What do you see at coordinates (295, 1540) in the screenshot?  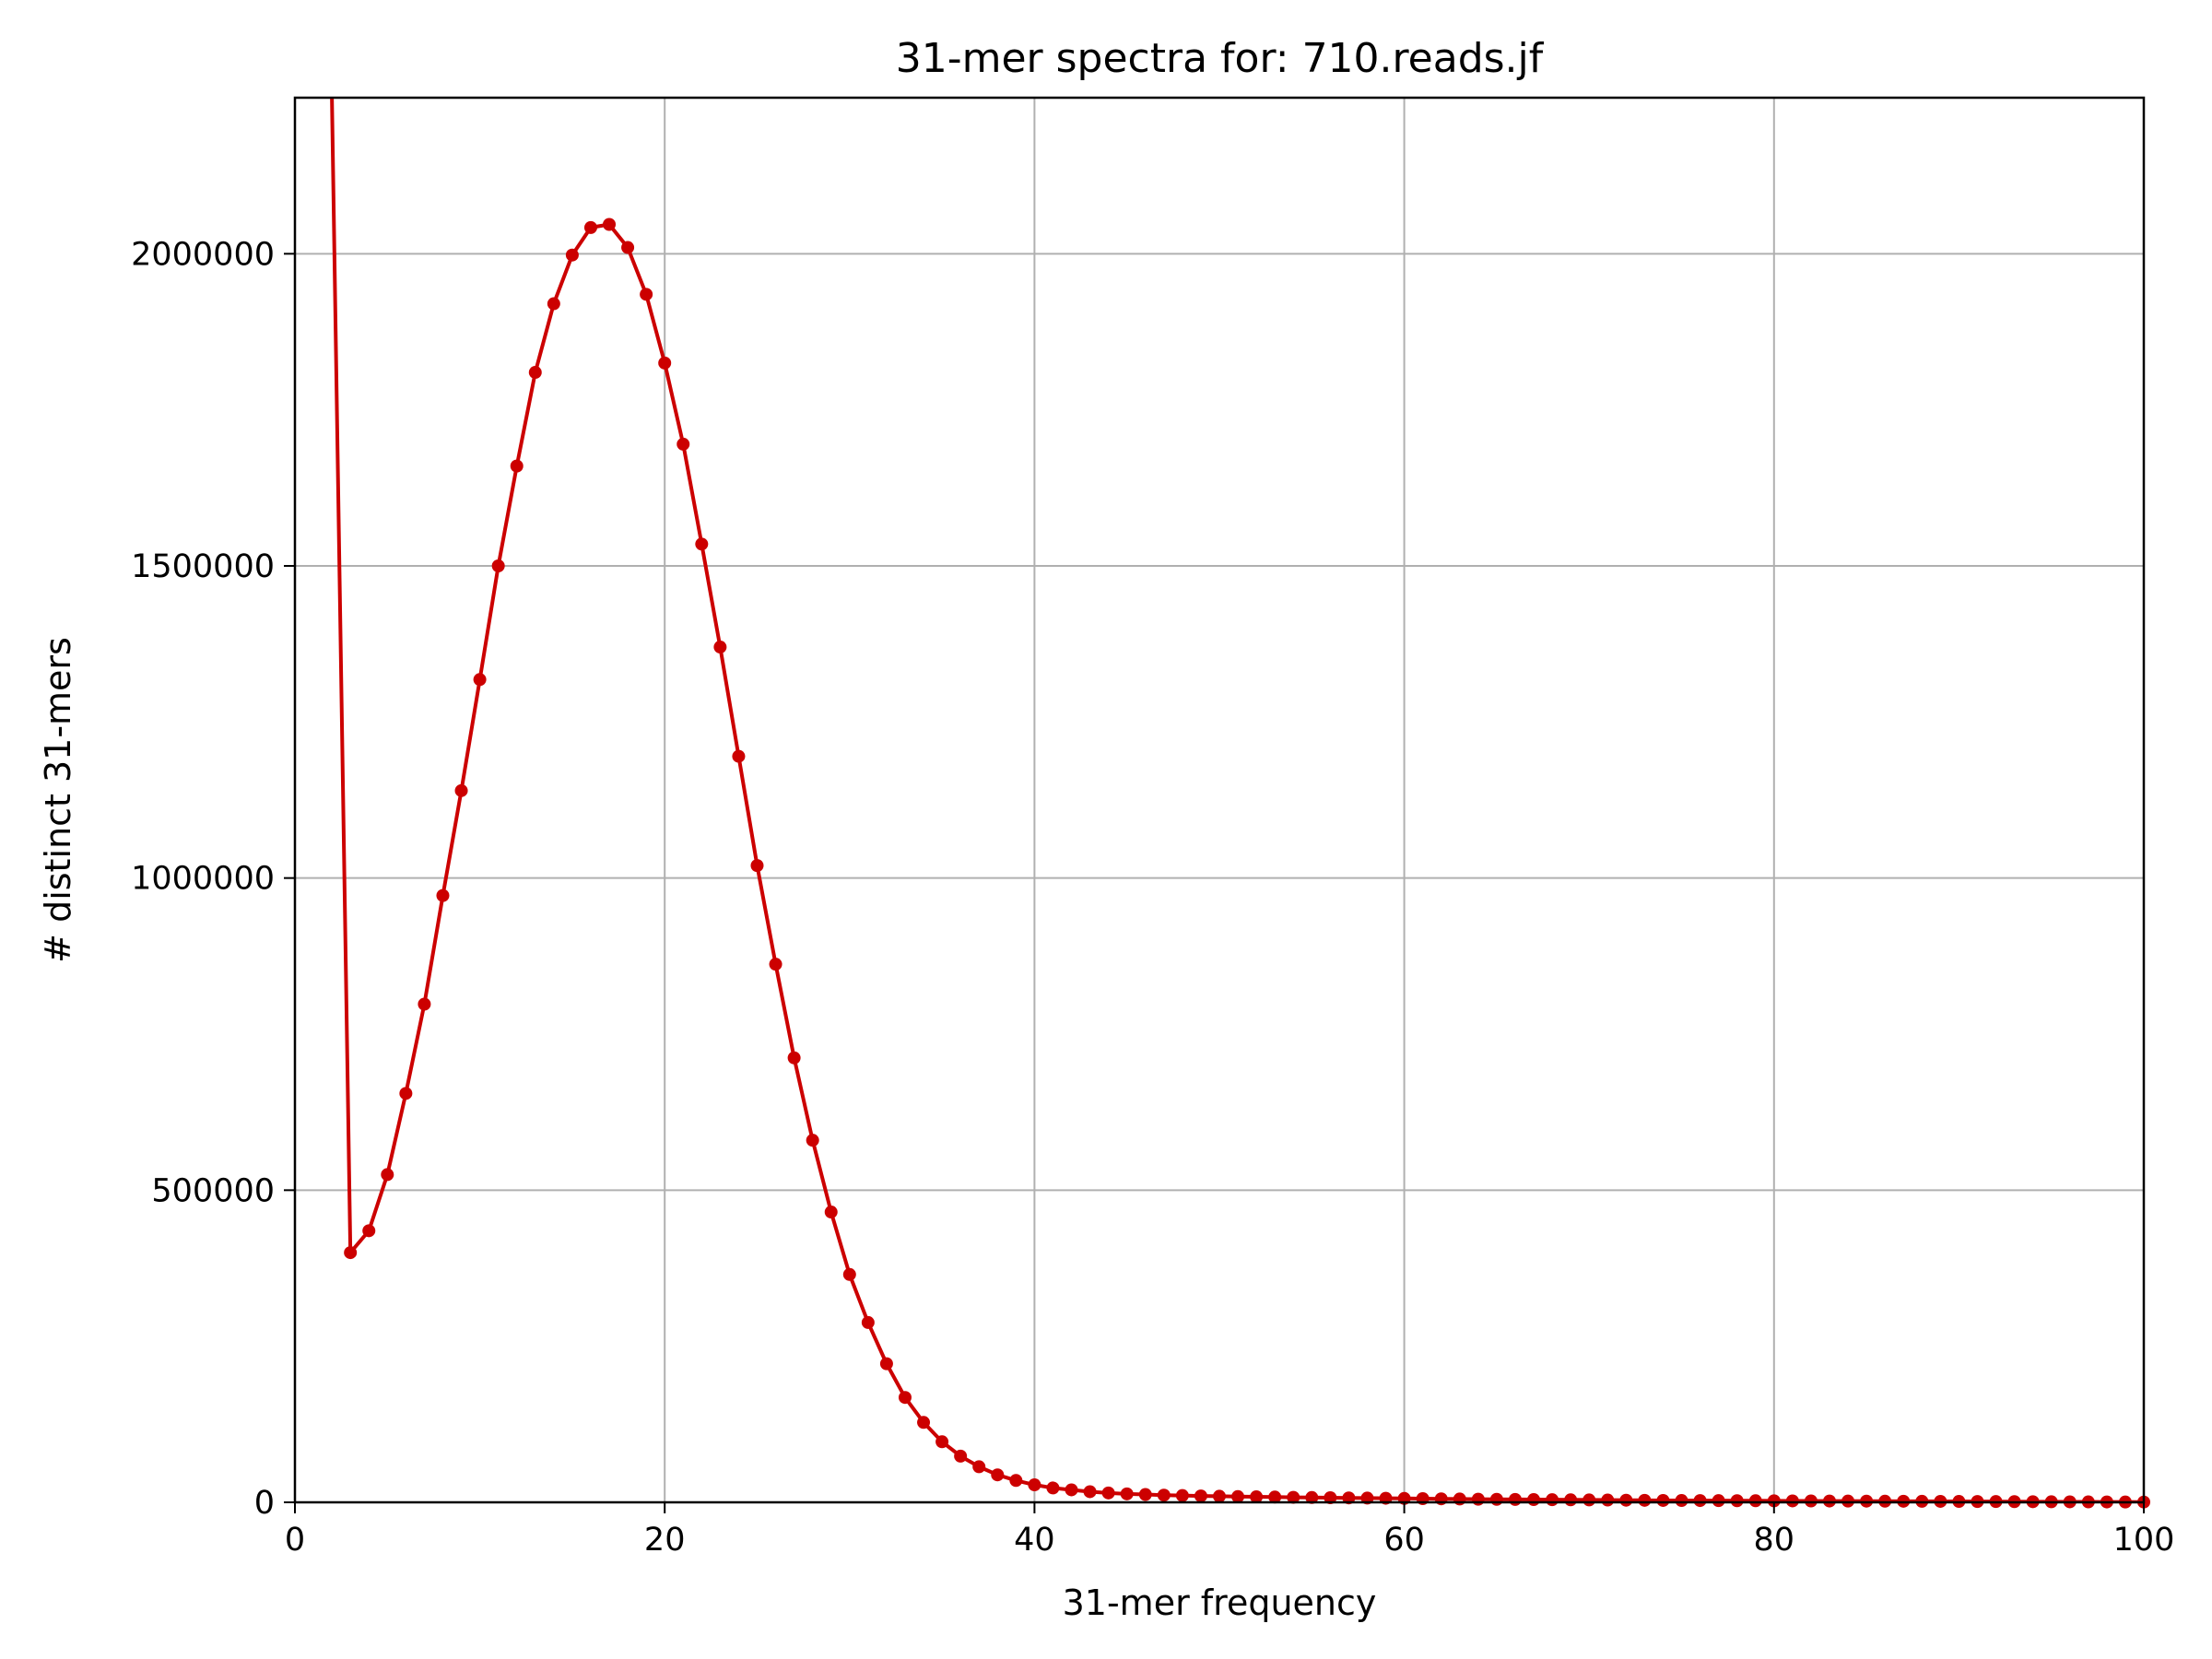 I see `x-tick-label: 0` at bounding box center [295, 1540].